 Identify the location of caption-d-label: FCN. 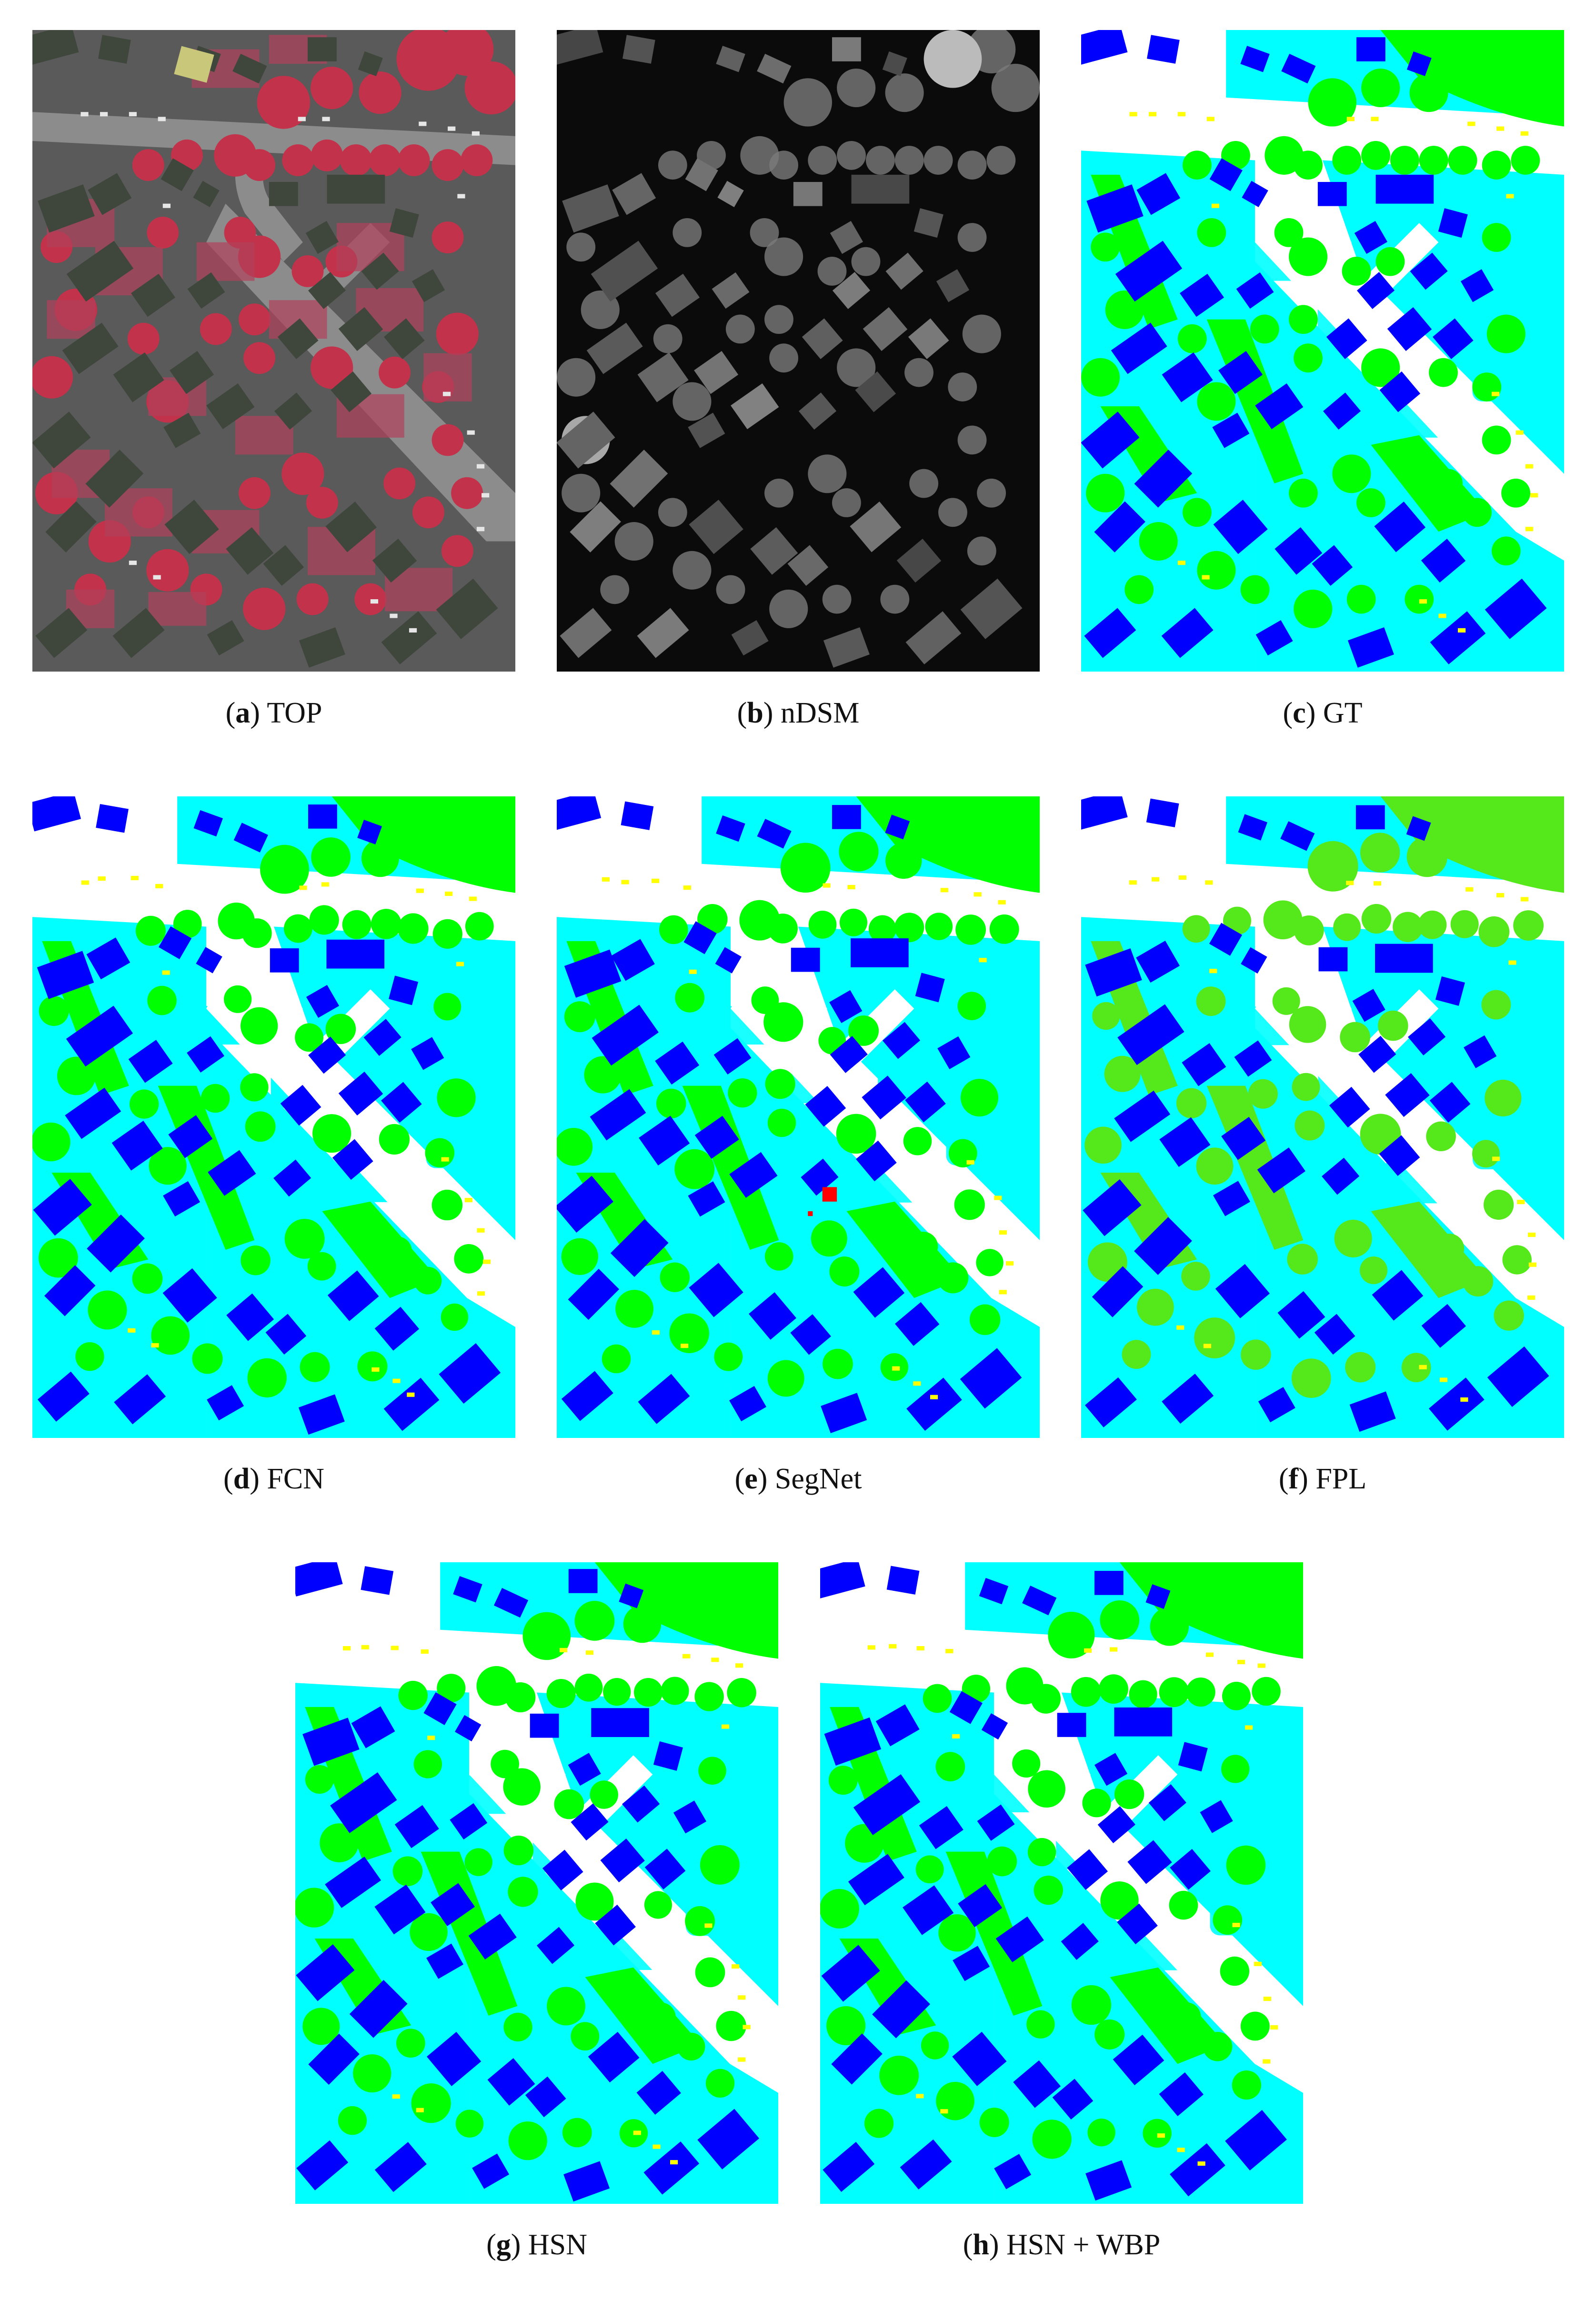
(295, 1479).